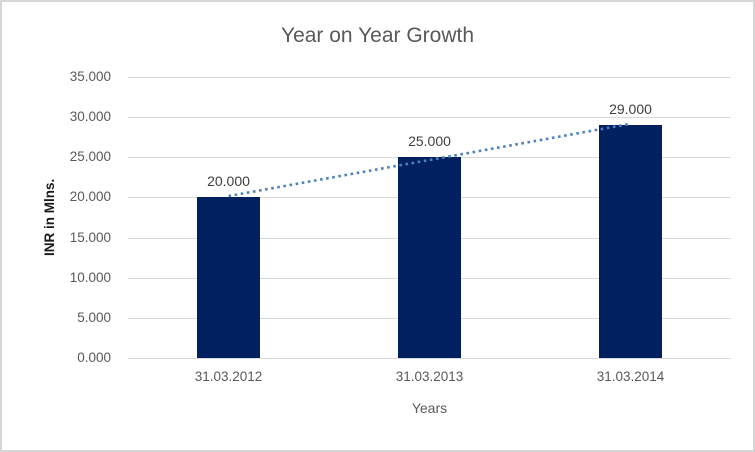 Image resolution: width=755 pixels, height=452 pixels. What do you see at coordinates (630, 376) in the screenshot?
I see `x-axis-tick-label: 31.03.2014` at bounding box center [630, 376].